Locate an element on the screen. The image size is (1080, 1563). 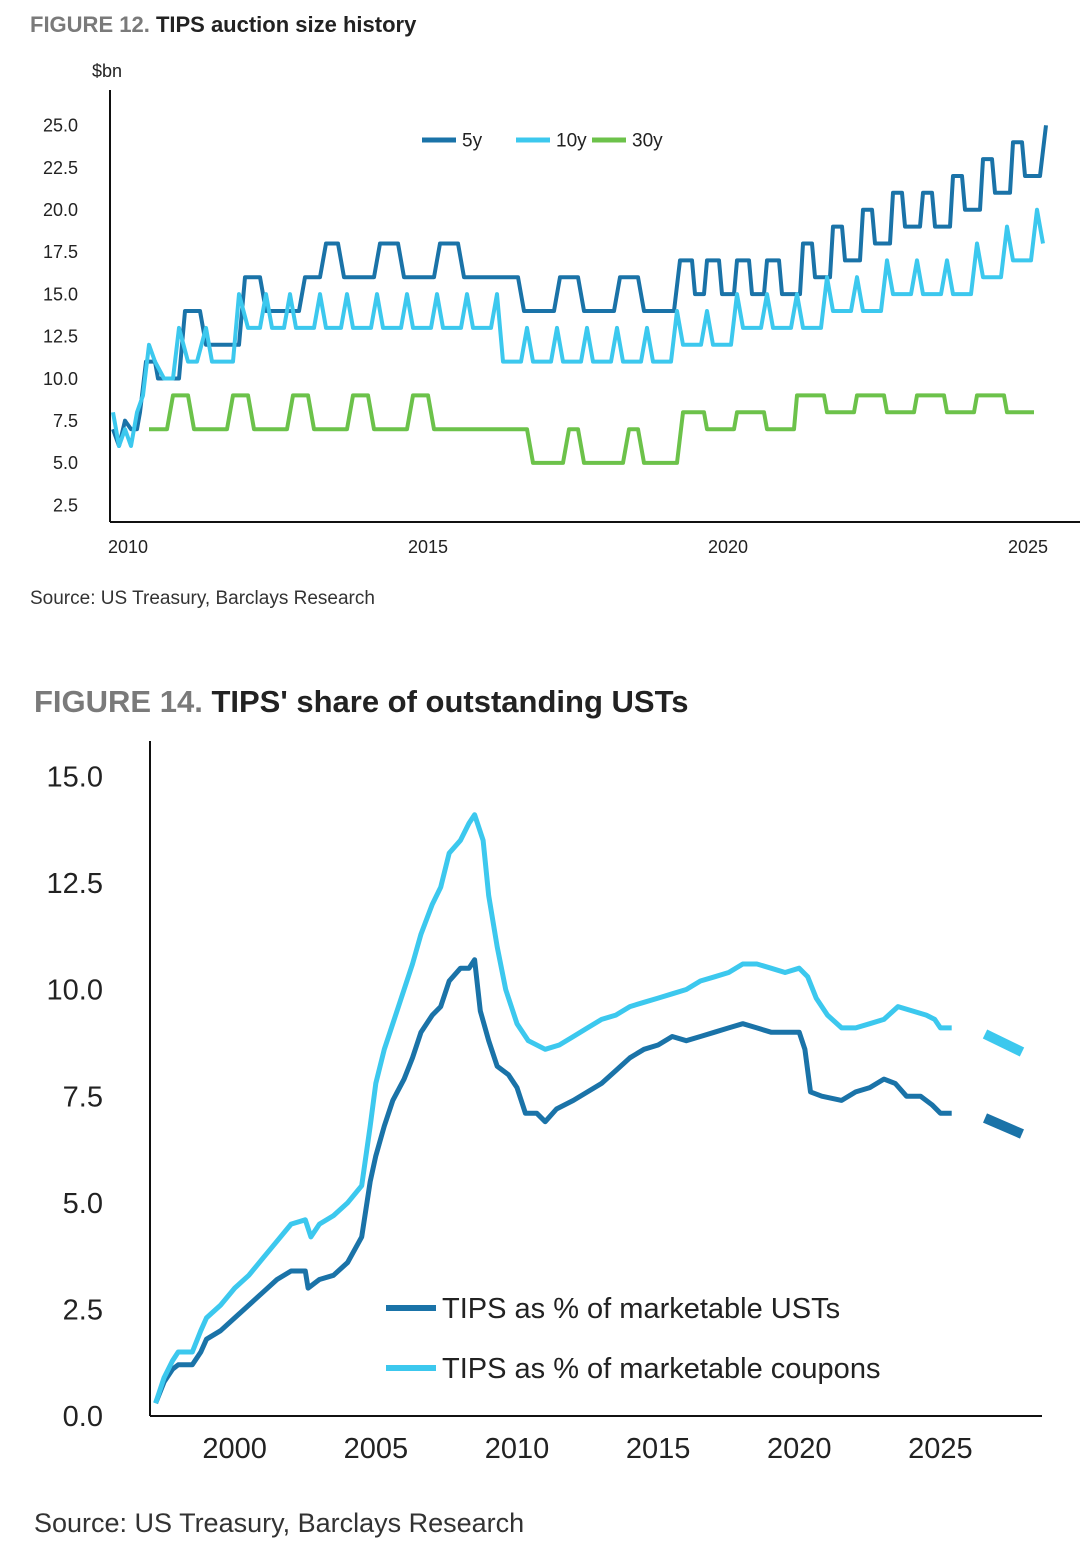
figure14-y-tick-label: 10.0 is located at coordinates (75, 991).